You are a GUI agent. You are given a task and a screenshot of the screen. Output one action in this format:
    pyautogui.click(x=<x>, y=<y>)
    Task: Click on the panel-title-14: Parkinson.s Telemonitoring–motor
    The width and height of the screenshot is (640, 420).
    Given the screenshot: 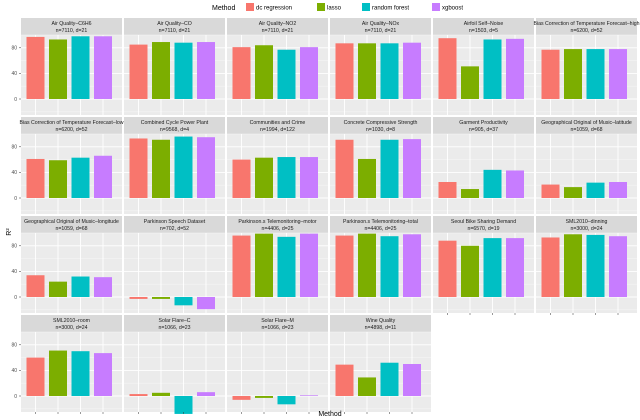 What is the action you would take?
    pyautogui.click(x=277, y=222)
    